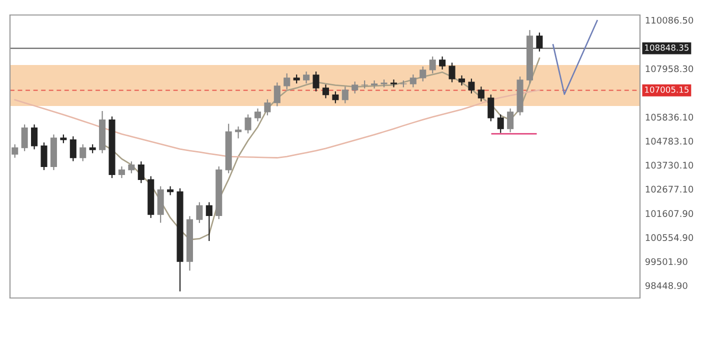 The image size is (724, 352). Describe the element at coordinates (277, 123) in the screenshot. I see `line-series` at that location.